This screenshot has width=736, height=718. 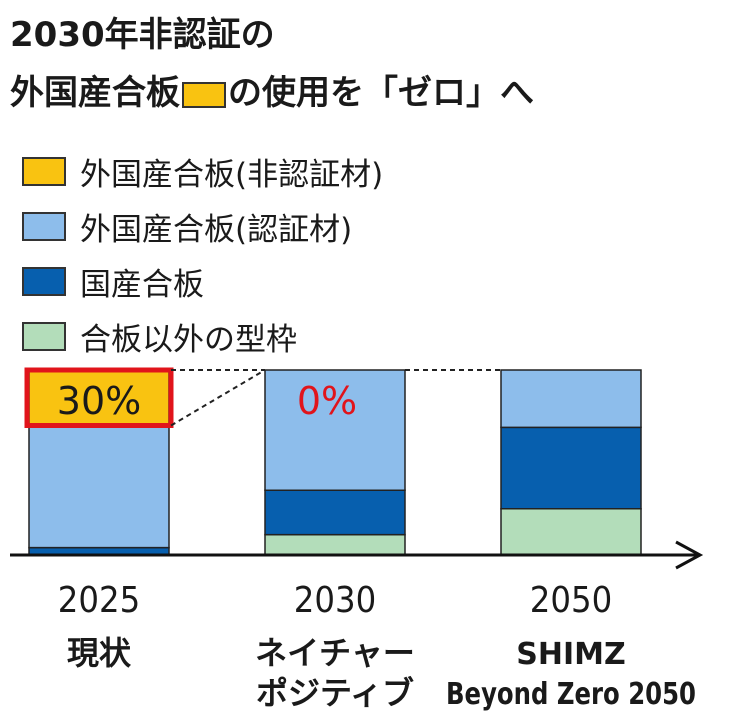 I want to click on legend-label: 合板以外の型枠, so click(x=188, y=340).